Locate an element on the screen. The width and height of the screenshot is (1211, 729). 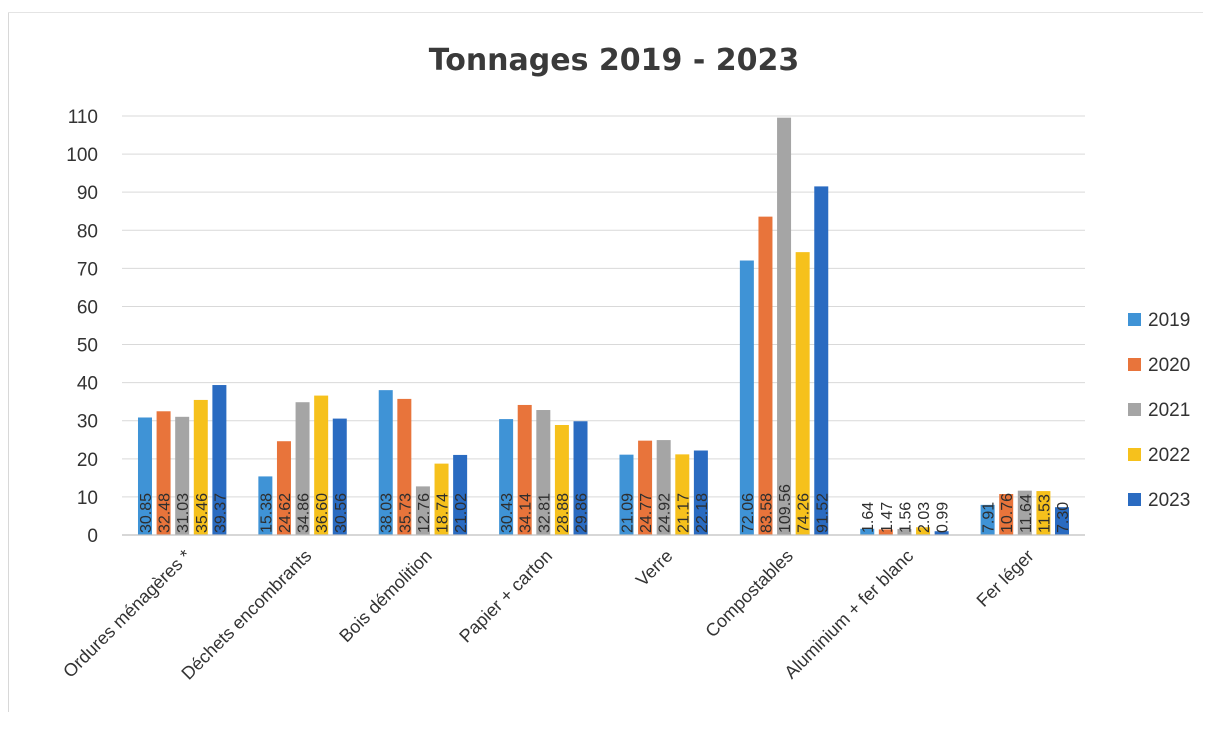
data-label: 32.81 is located at coordinates (544, 513).